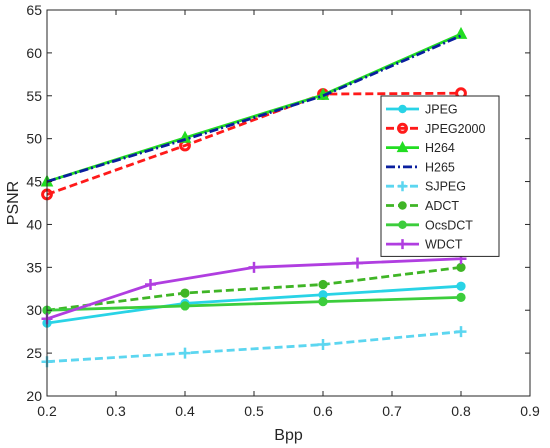 Image resolution: width=550 pixels, height=448 pixels. What do you see at coordinates (34, 310) in the screenshot?
I see `y-tick-label: 30` at bounding box center [34, 310].